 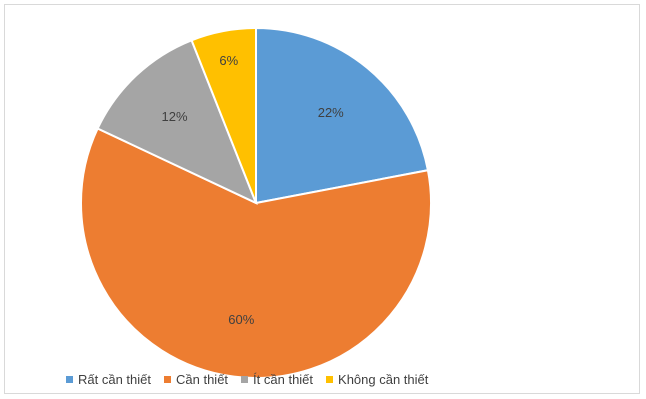 I want to click on slice-data-label-3: 12%, so click(x=175, y=116).